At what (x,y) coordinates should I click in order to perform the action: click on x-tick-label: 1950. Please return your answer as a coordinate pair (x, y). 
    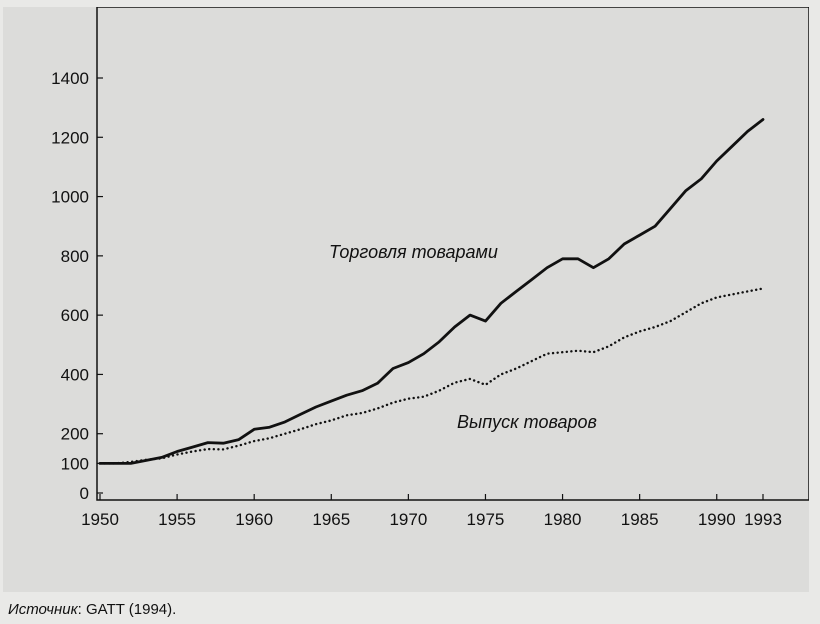
    Looking at the image, I should click on (100, 519).